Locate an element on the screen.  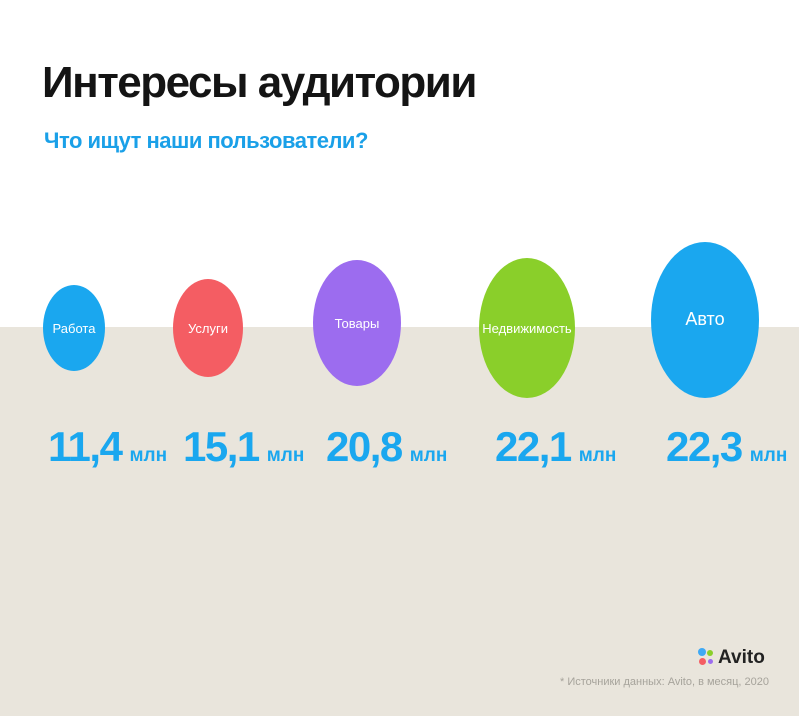
value-unit-0: млн is located at coordinates (148, 455).